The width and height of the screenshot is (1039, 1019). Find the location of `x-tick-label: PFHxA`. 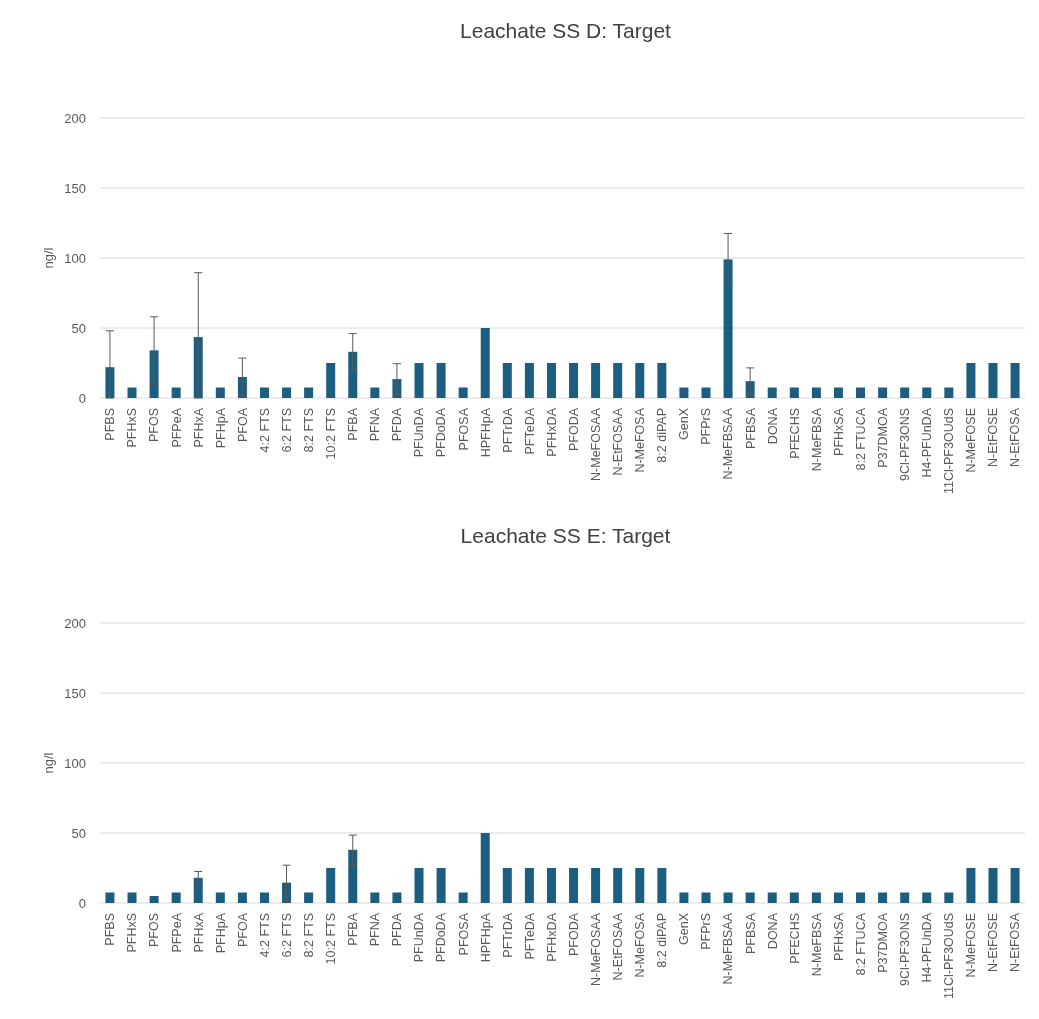

x-tick-label: PFHxA is located at coordinates (198, 427).